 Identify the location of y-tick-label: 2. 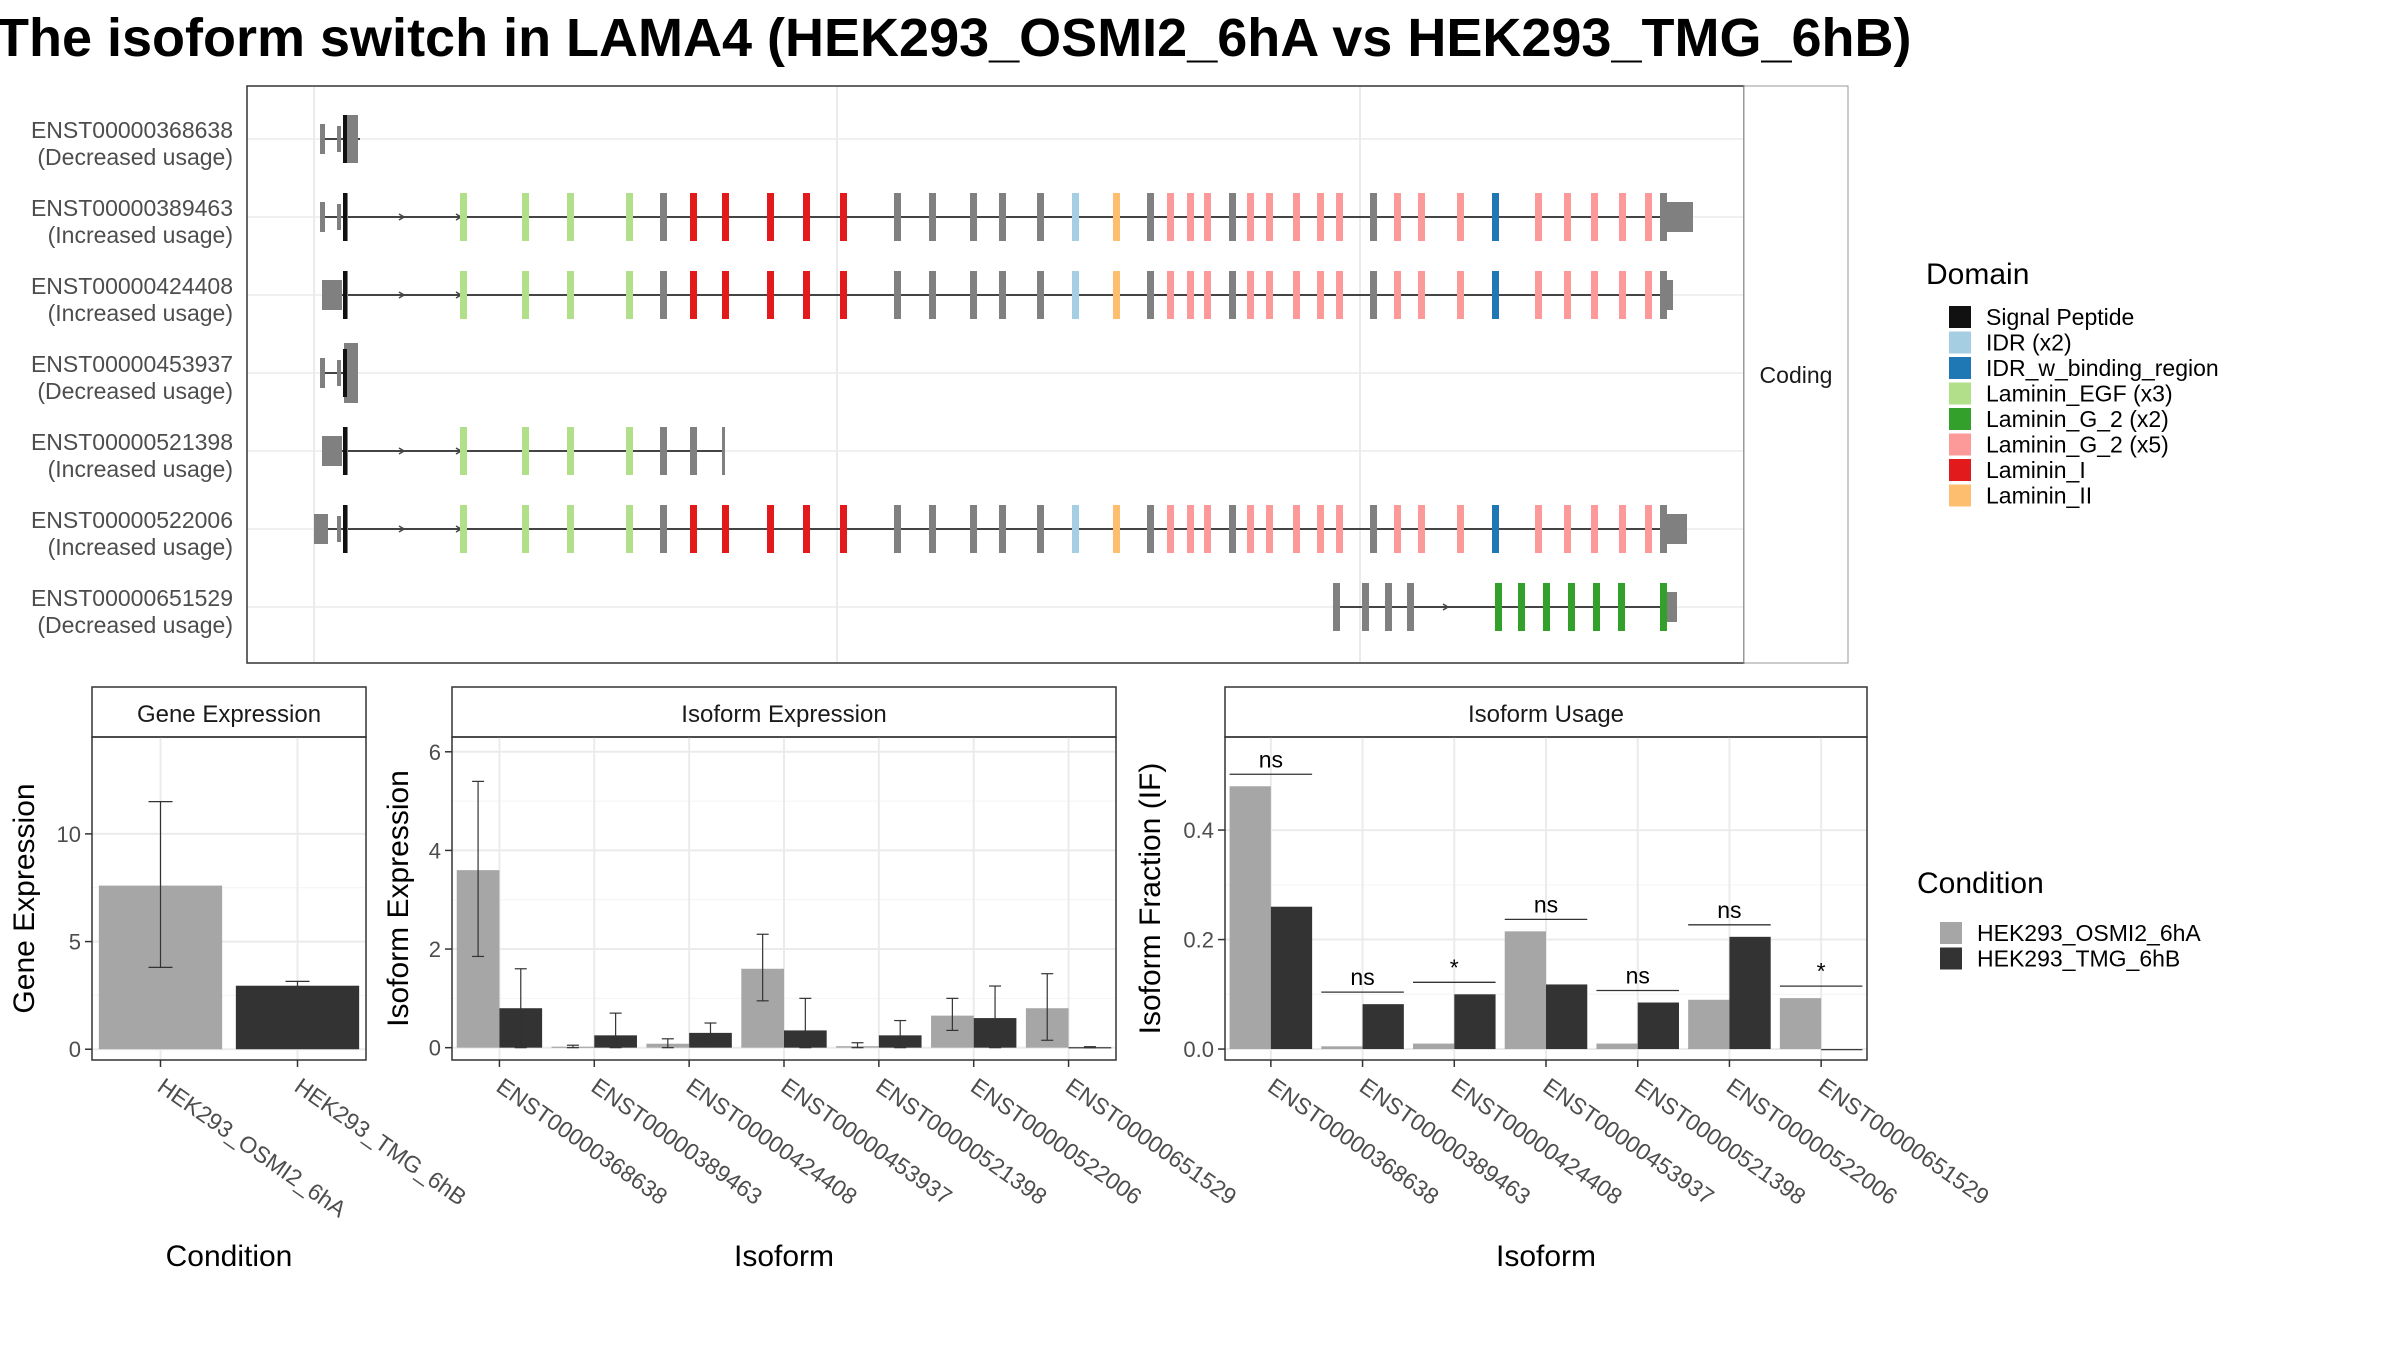
(435, 949).